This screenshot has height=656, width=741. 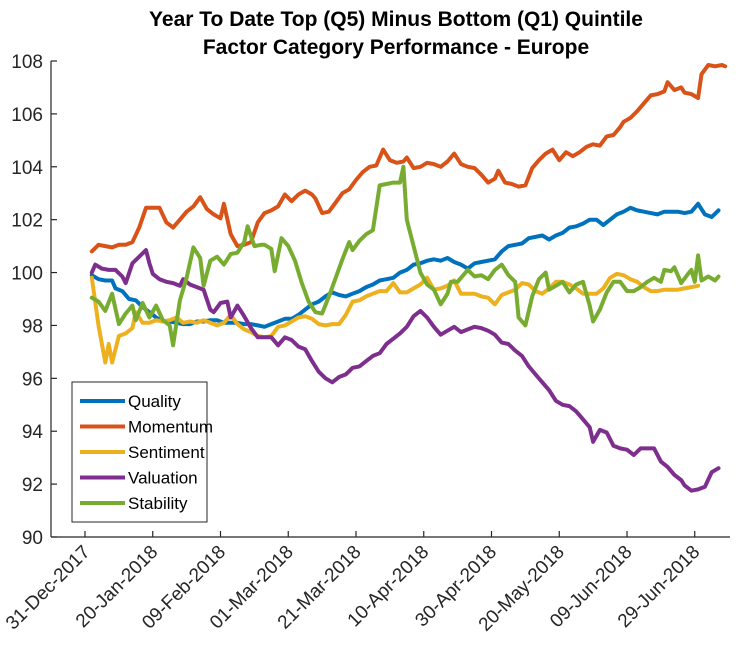 I want to click on series-line-sentiment, so click(x=395, y=318).